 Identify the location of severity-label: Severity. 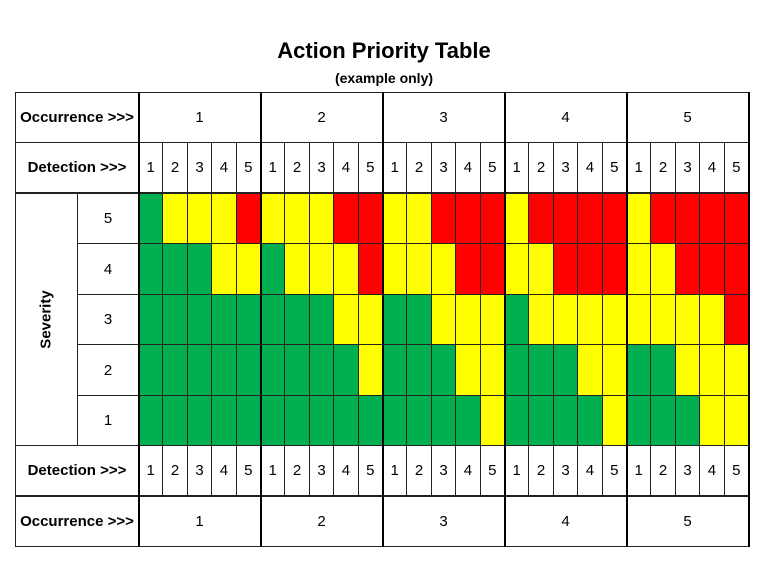
(46, 319).